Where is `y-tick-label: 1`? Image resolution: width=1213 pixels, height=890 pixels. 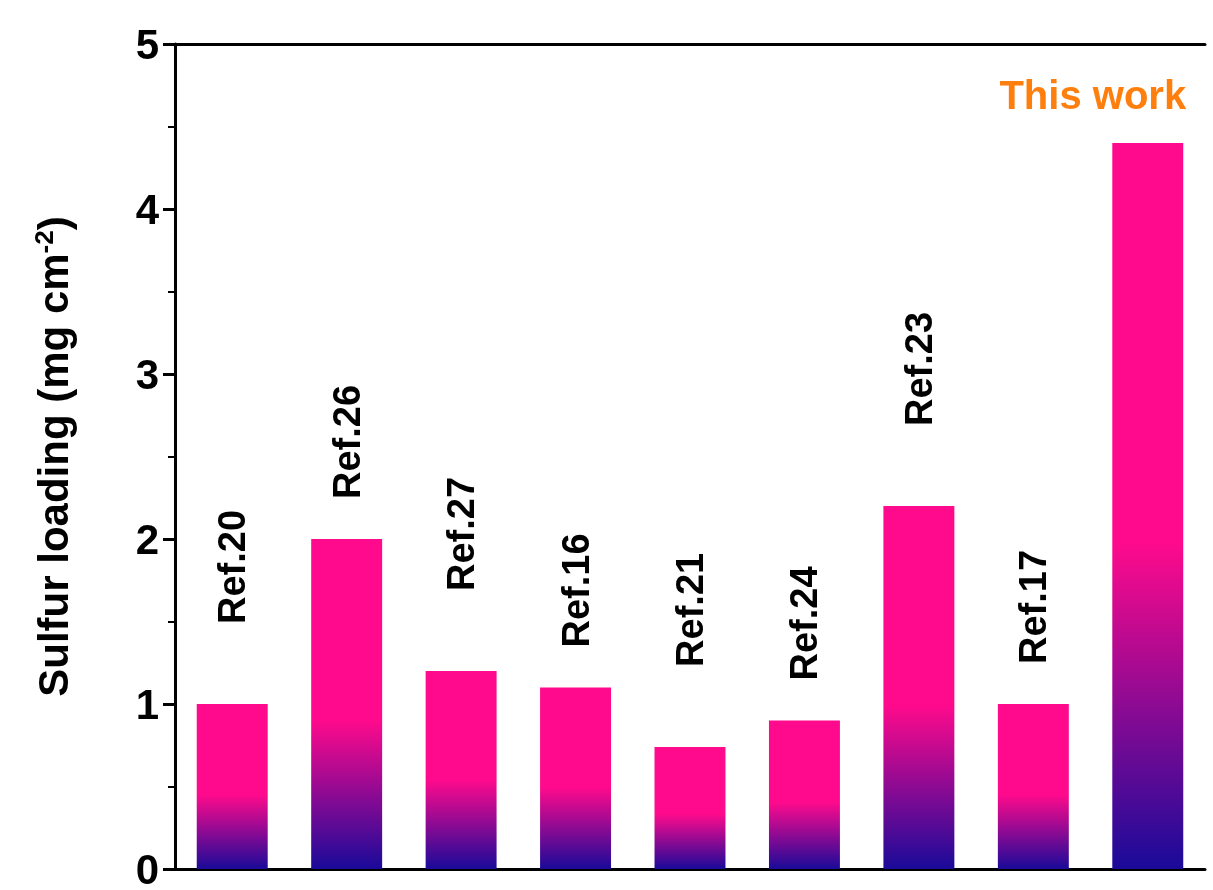 y-tick-label: 1 is located at coordinates (147, 704).